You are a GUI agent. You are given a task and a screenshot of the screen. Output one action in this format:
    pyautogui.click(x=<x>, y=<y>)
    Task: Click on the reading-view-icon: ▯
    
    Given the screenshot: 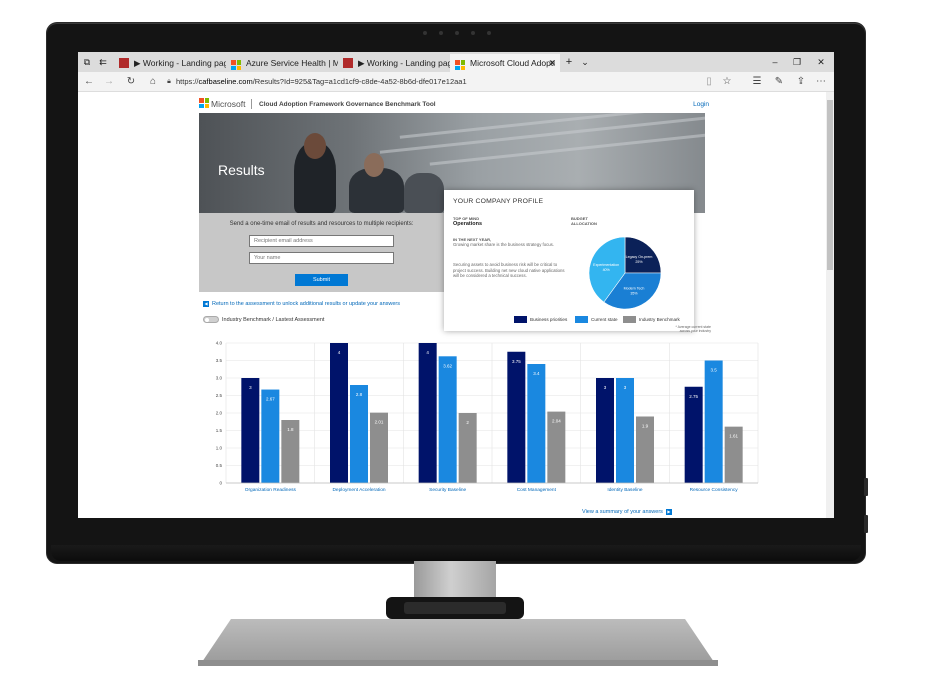 What is the action you would take?
    pyautogui.click(x=709, y=81)
    